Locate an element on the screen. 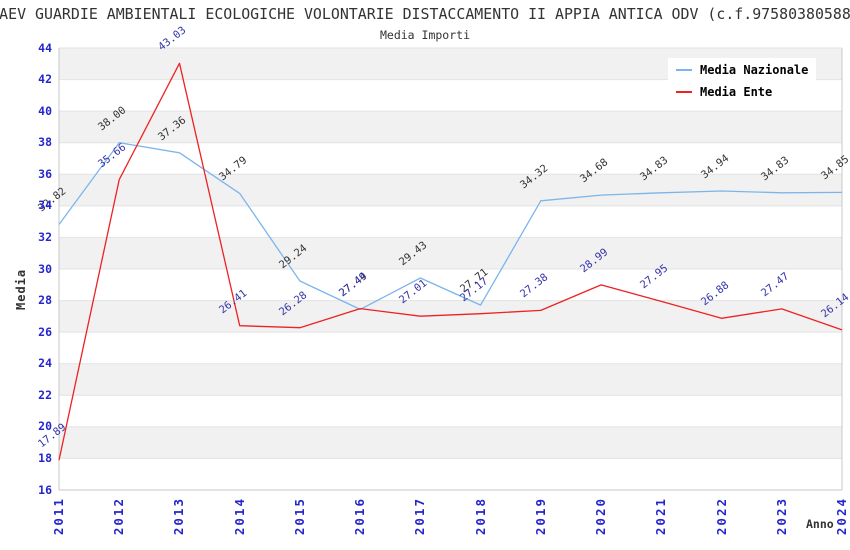 Image resolution: width=850 pixels, height=550 pixels. y-axis-tick-label: 36 is located at coordinates (45, 173).